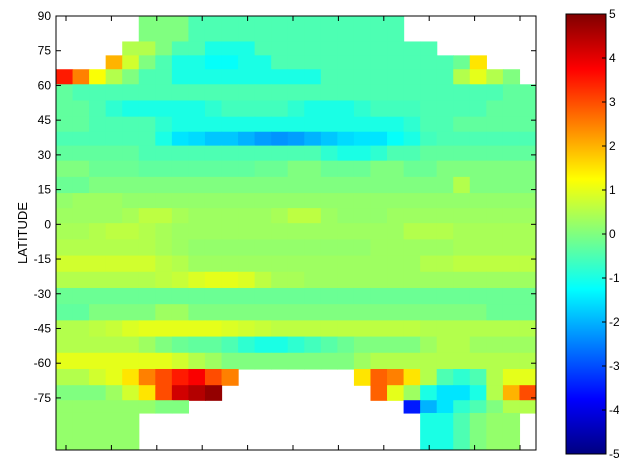  Describe the element at coordinates (43, 328) in the screenshot. I see `y-tick-label: -45` at that location.